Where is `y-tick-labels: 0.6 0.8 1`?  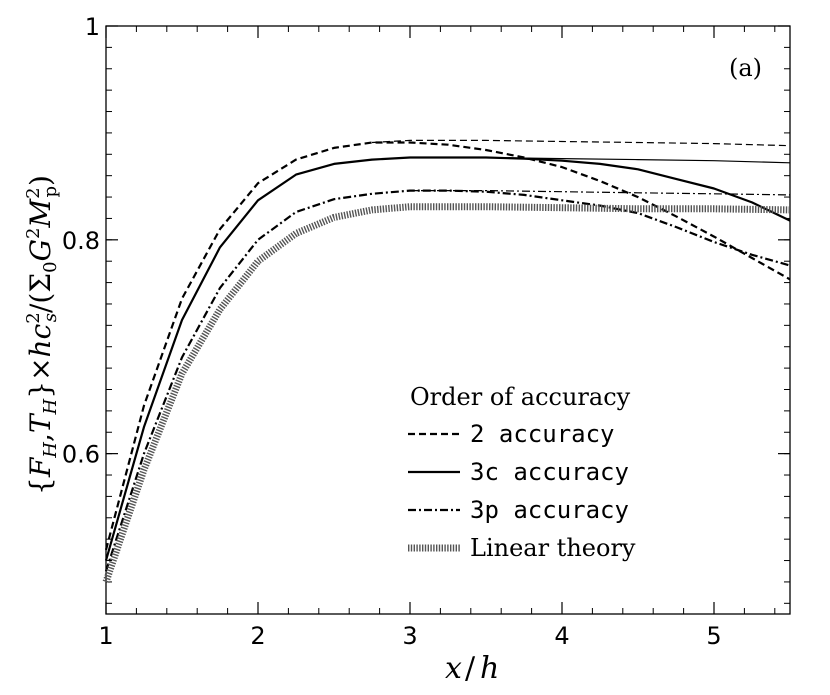
y-tick-labels: 0.6 0.8 1 is located at coordinates (81, 241).